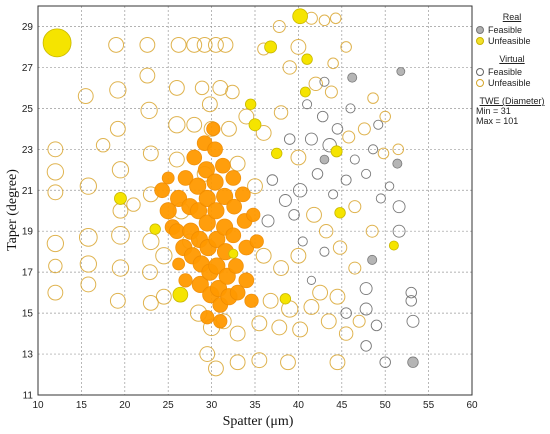 The width and height of the screenshot is (550, 434). Describe the element at coordinates (258, 421) in the screenshot. I see `x-axis-title: Spatter (μm)` at that location.